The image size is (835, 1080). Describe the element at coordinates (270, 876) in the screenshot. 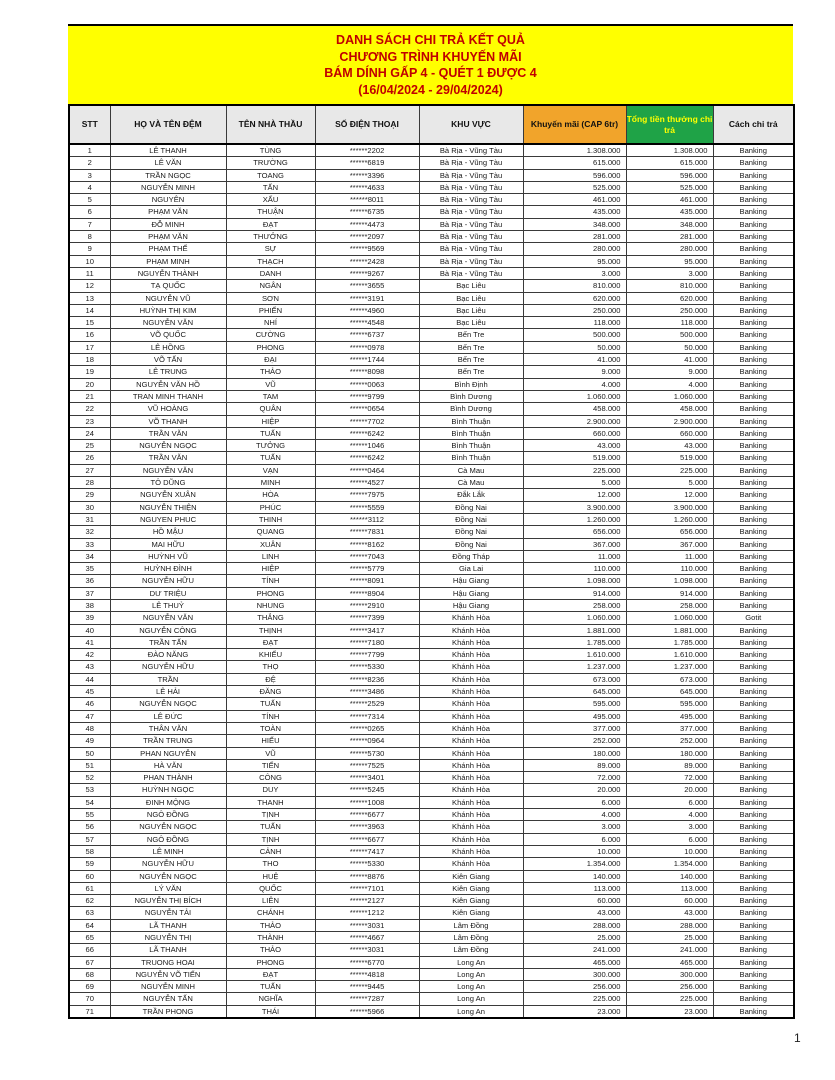

I see `cell-contractor: HUỆ` at that location.